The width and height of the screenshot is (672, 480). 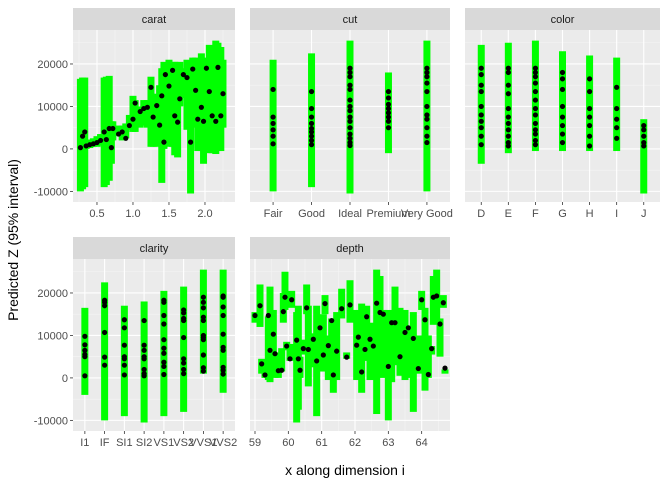 What do you see at coordinates (105, 443) in the screenshot?
I see `x-tick-label: IF` at bounding box center [105, 443].